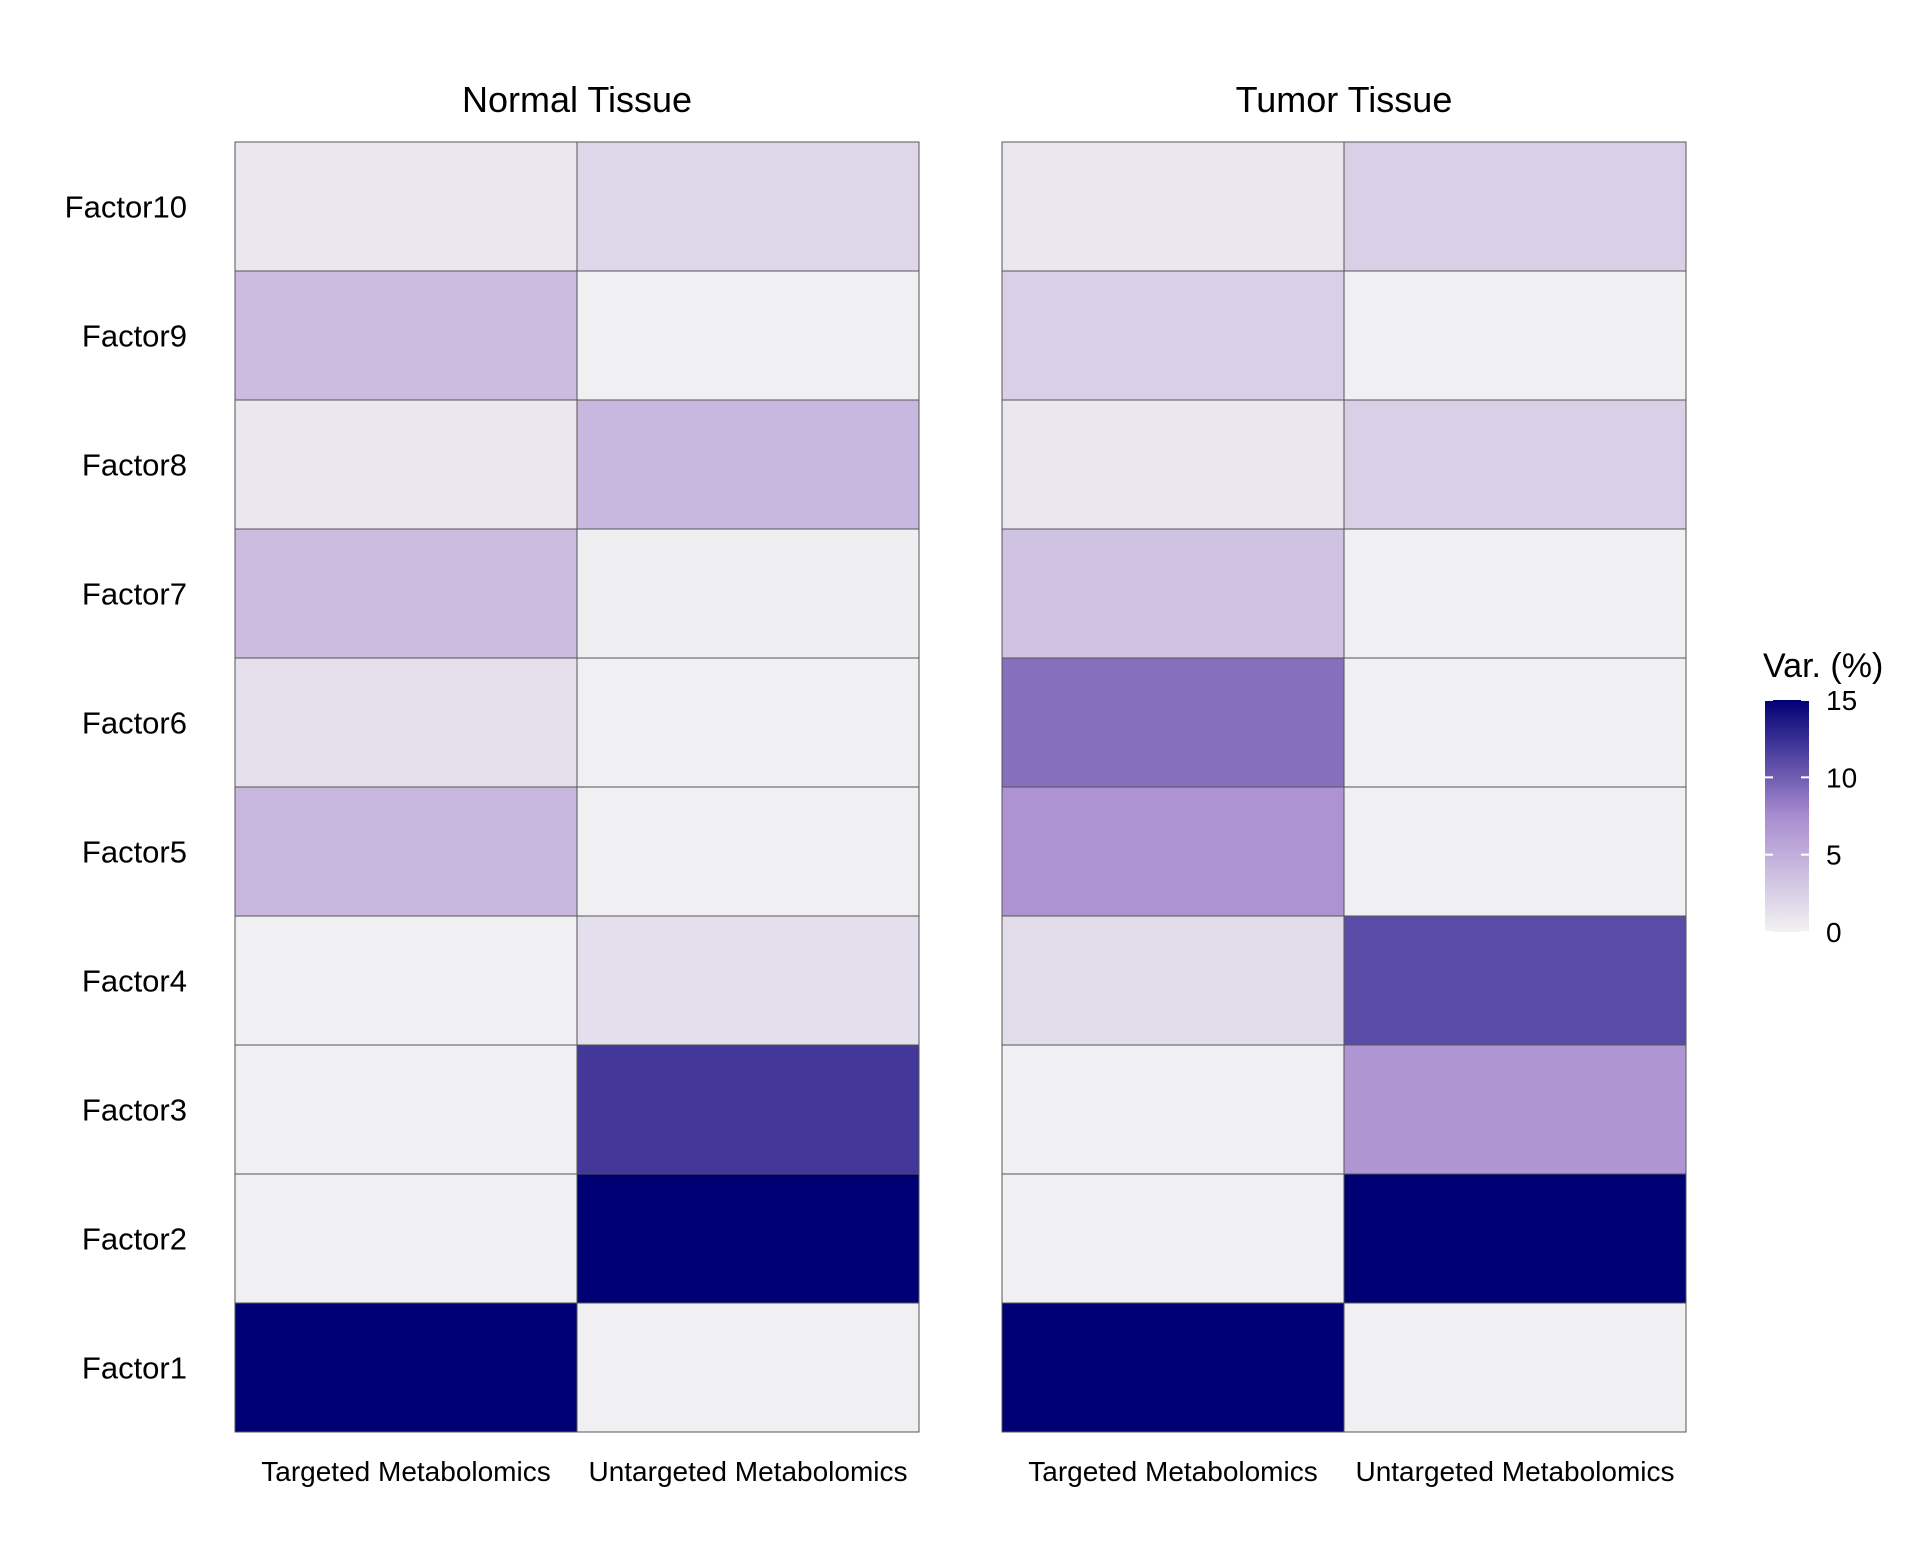  I want to click on row-label: Factor4, so click(134, 981).